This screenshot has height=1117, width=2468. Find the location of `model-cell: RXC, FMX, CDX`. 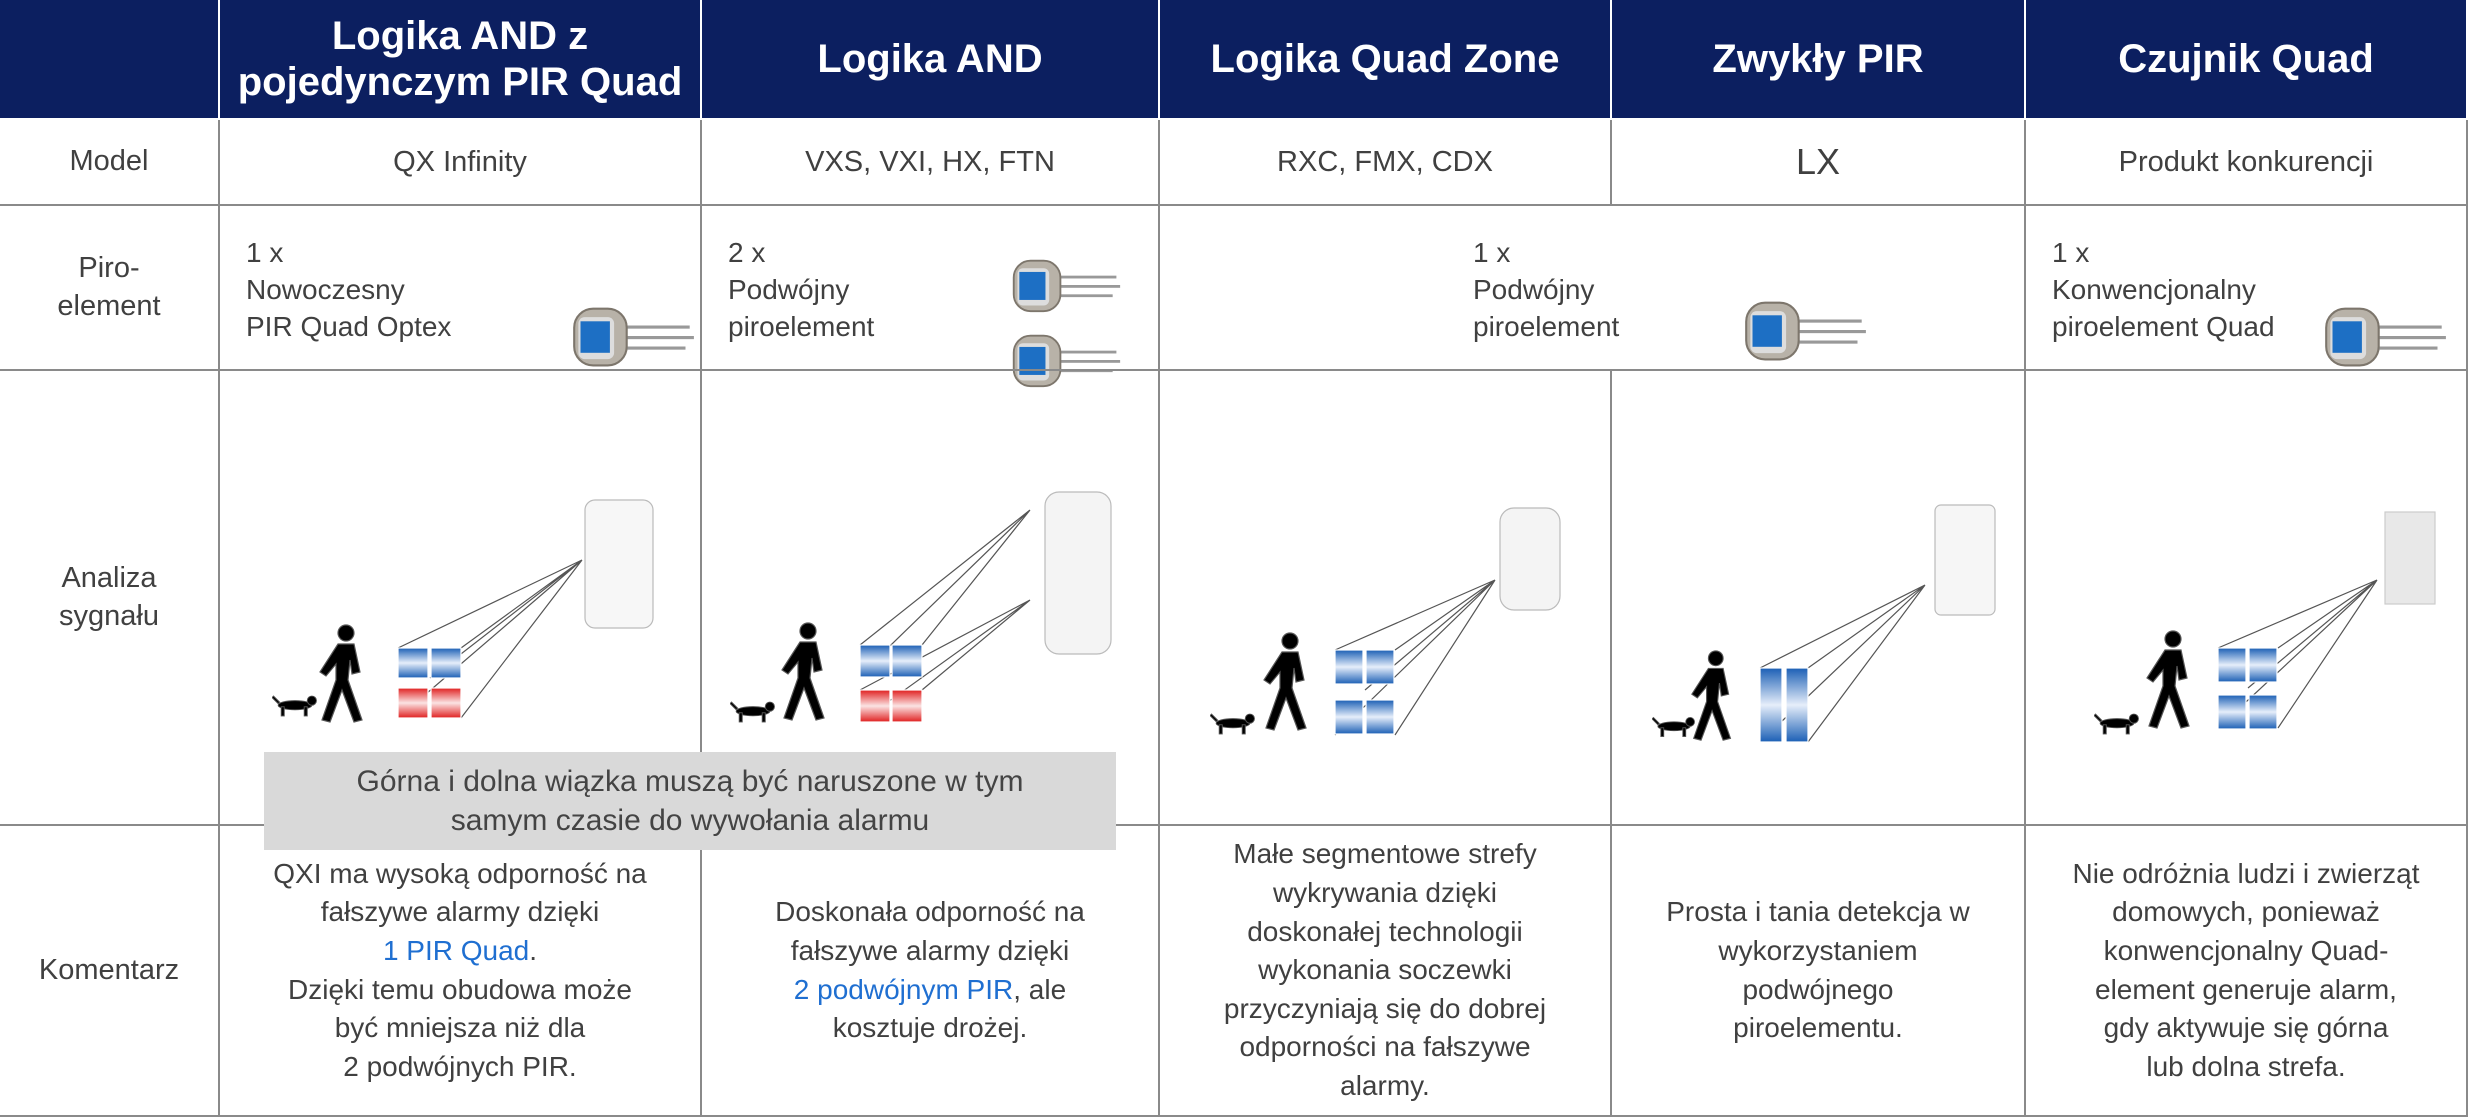

model-cell: RXC, FMX, CDX is located at coordinates (1386, 163).